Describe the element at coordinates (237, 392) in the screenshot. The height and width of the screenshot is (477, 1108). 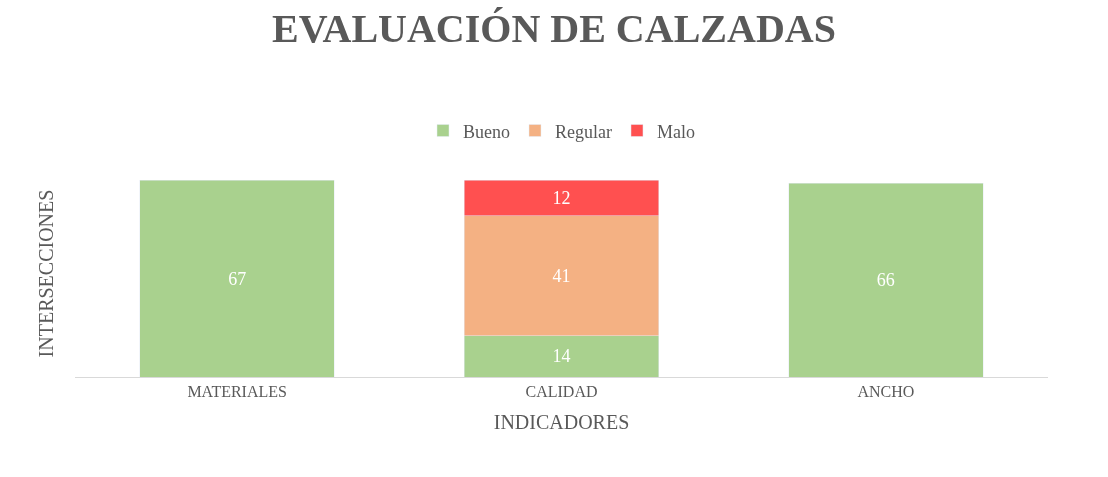
I see `x-tick-label: MATERIALES` at that location.